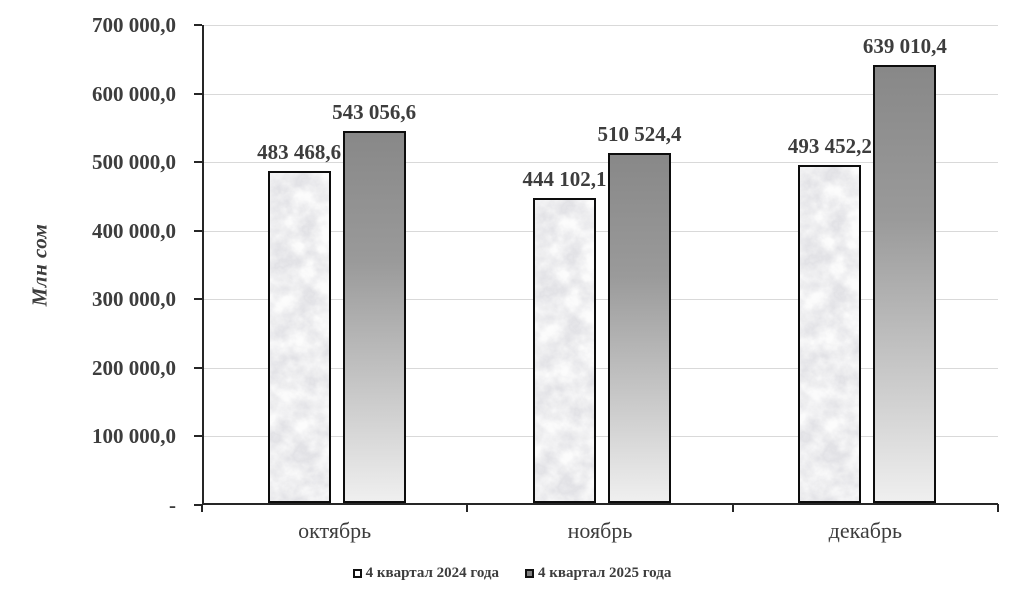 The width and height of the screenshot is (1024, 608). What do you see at coordinates (904, 45) in the screenshot?
I see `bar-value-label: 639 010,4` at bounding box center [904, 45].